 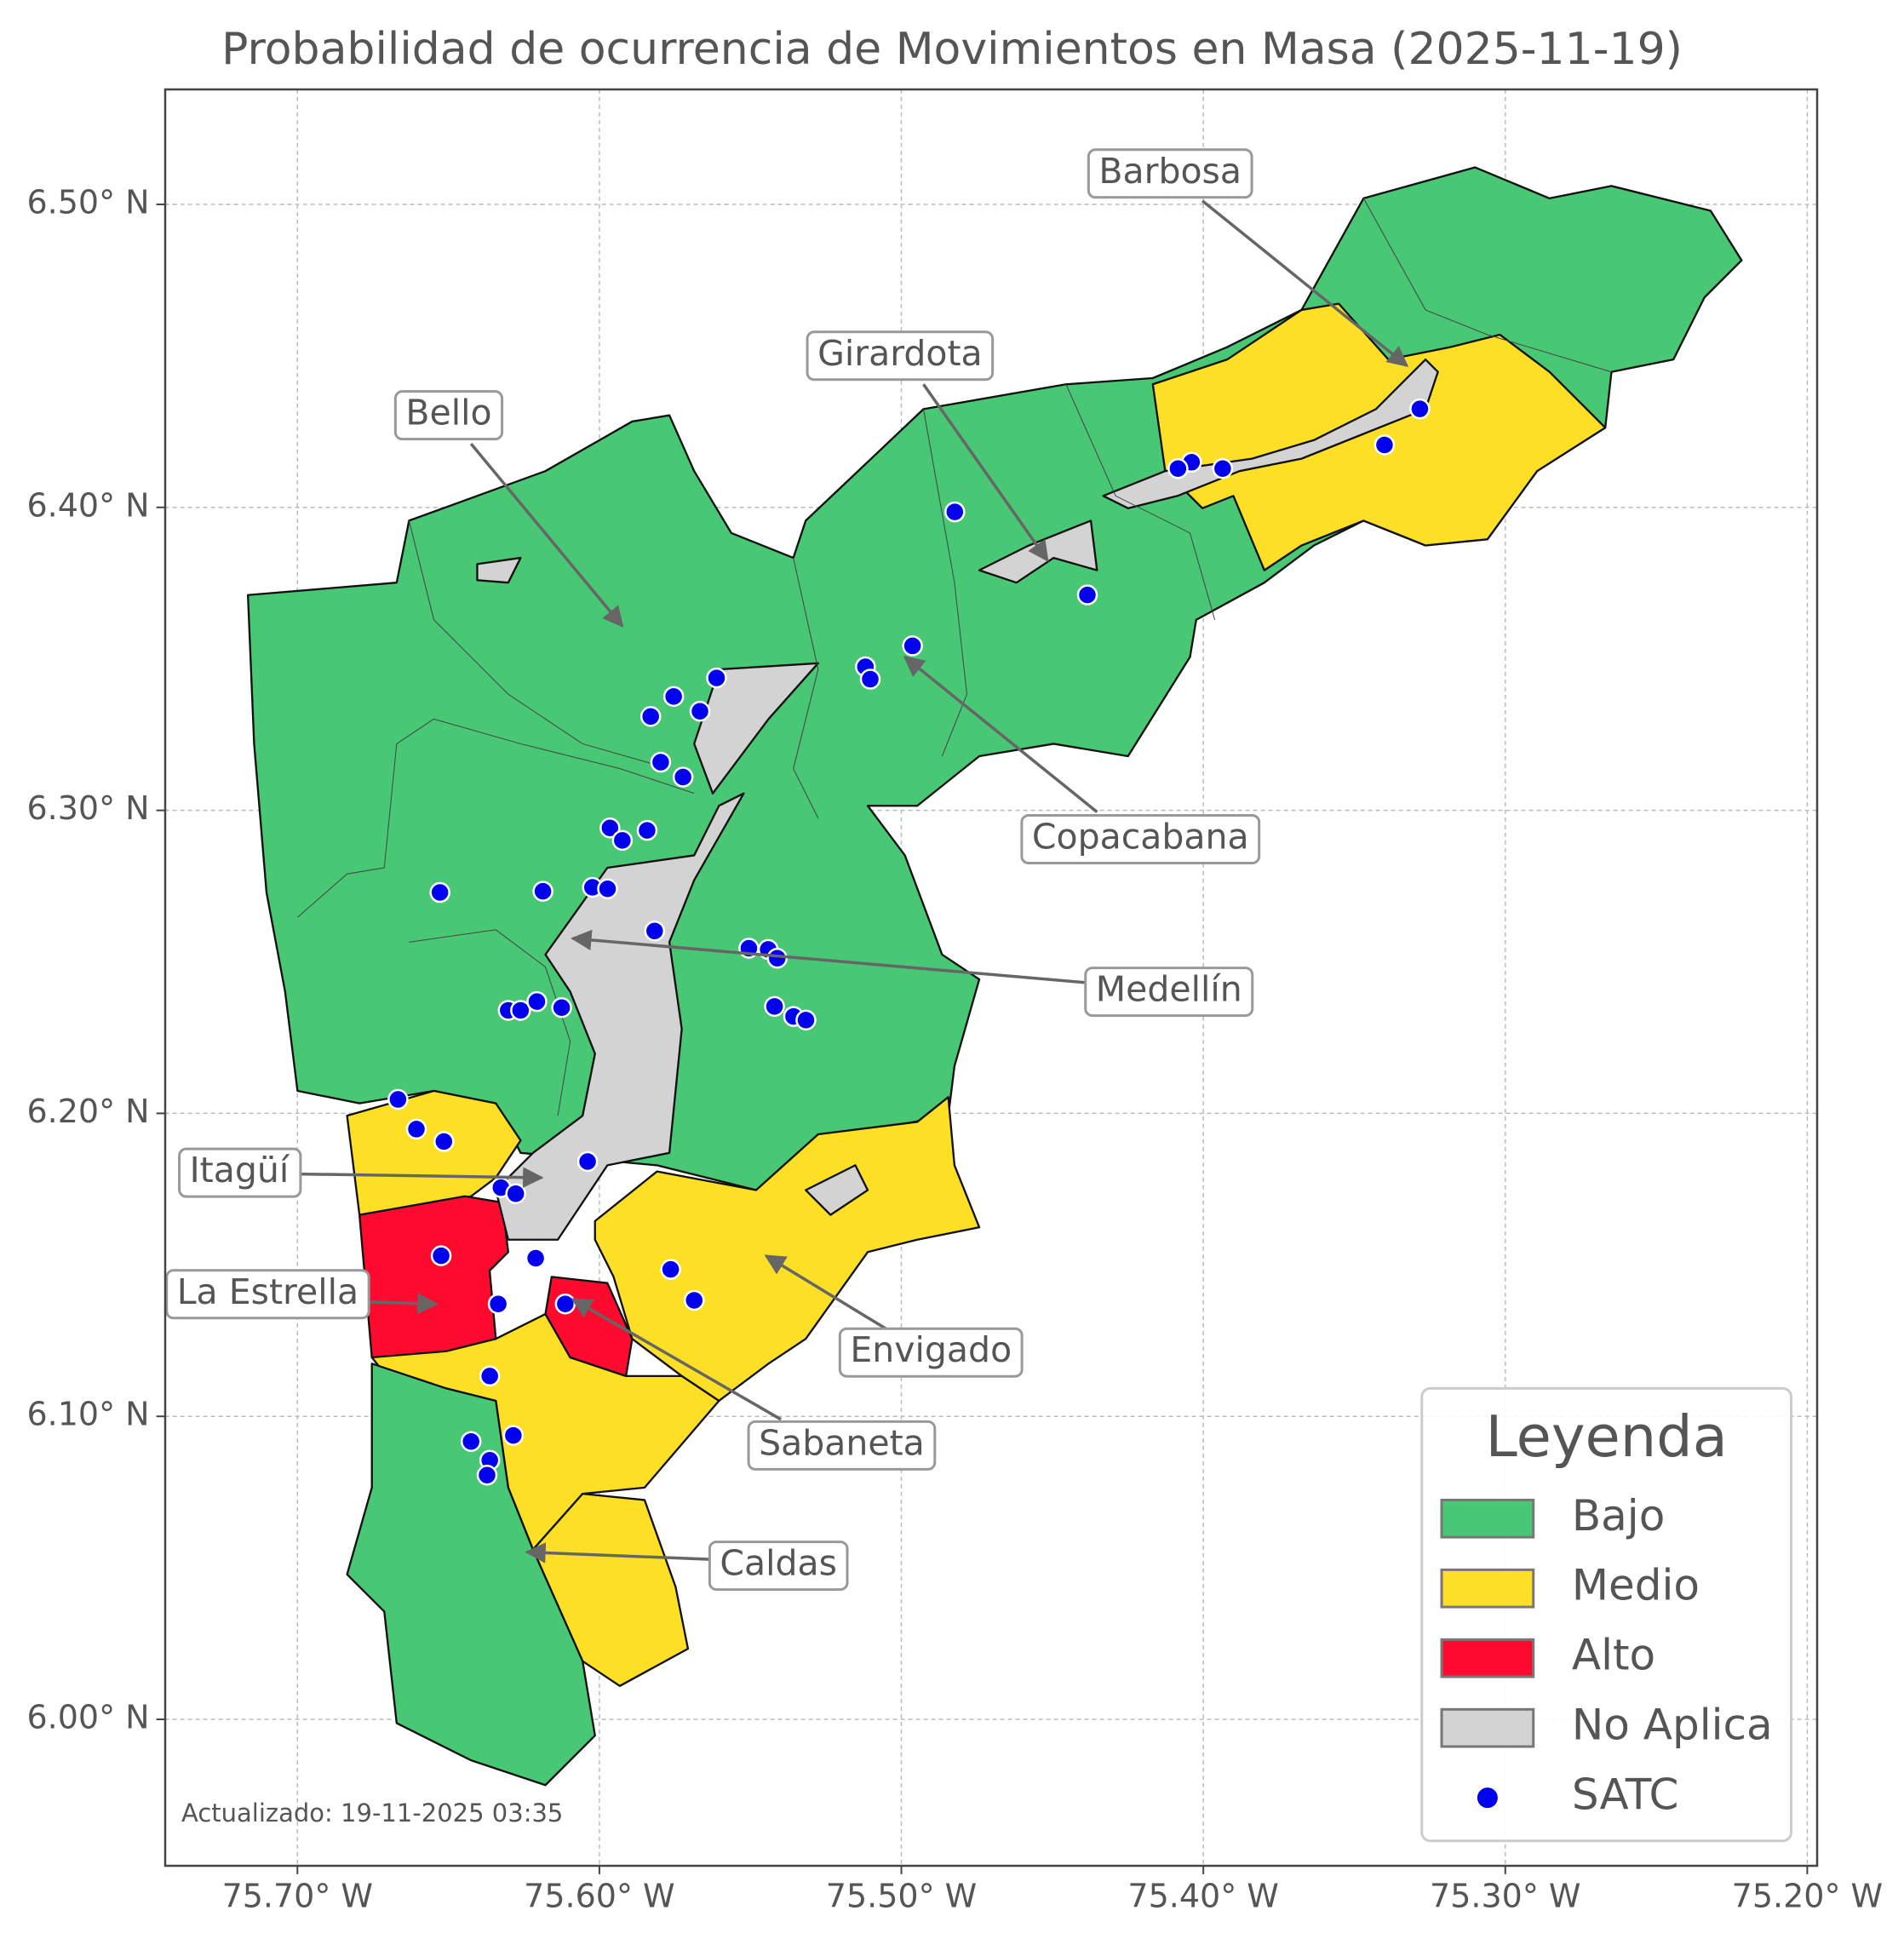 What do you see at coordinates (1606, 1614) in the screenshot?
I see `legend: Leyenda Bajo Medio Alto No Aplica SATC` at bounding box center [1606, 1614].